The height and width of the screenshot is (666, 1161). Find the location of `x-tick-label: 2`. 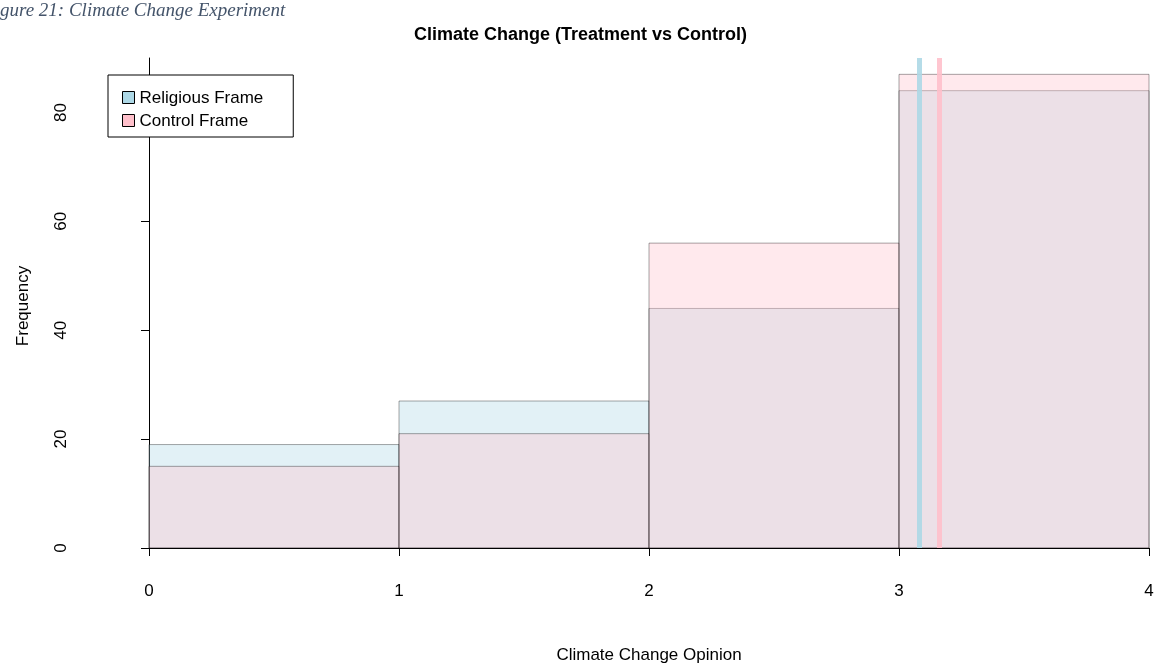

x-tick-label: 2 is located at coordinates (649, 590).